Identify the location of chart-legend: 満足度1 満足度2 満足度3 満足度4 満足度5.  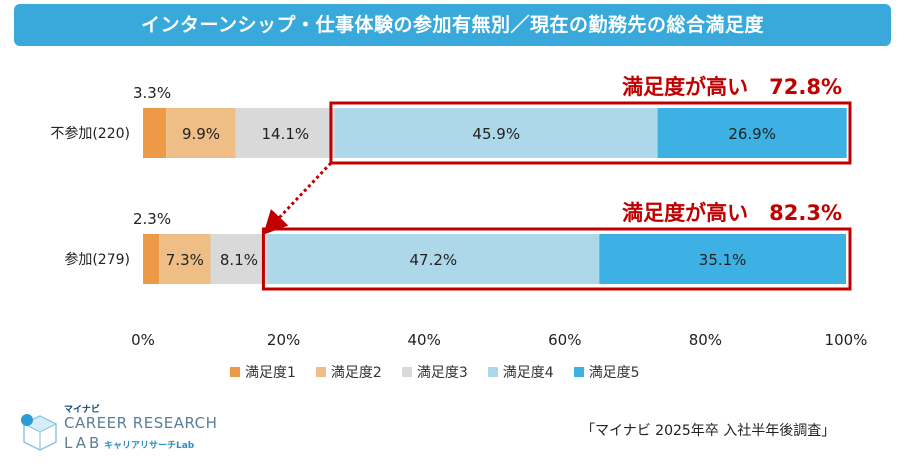
(435, 372).